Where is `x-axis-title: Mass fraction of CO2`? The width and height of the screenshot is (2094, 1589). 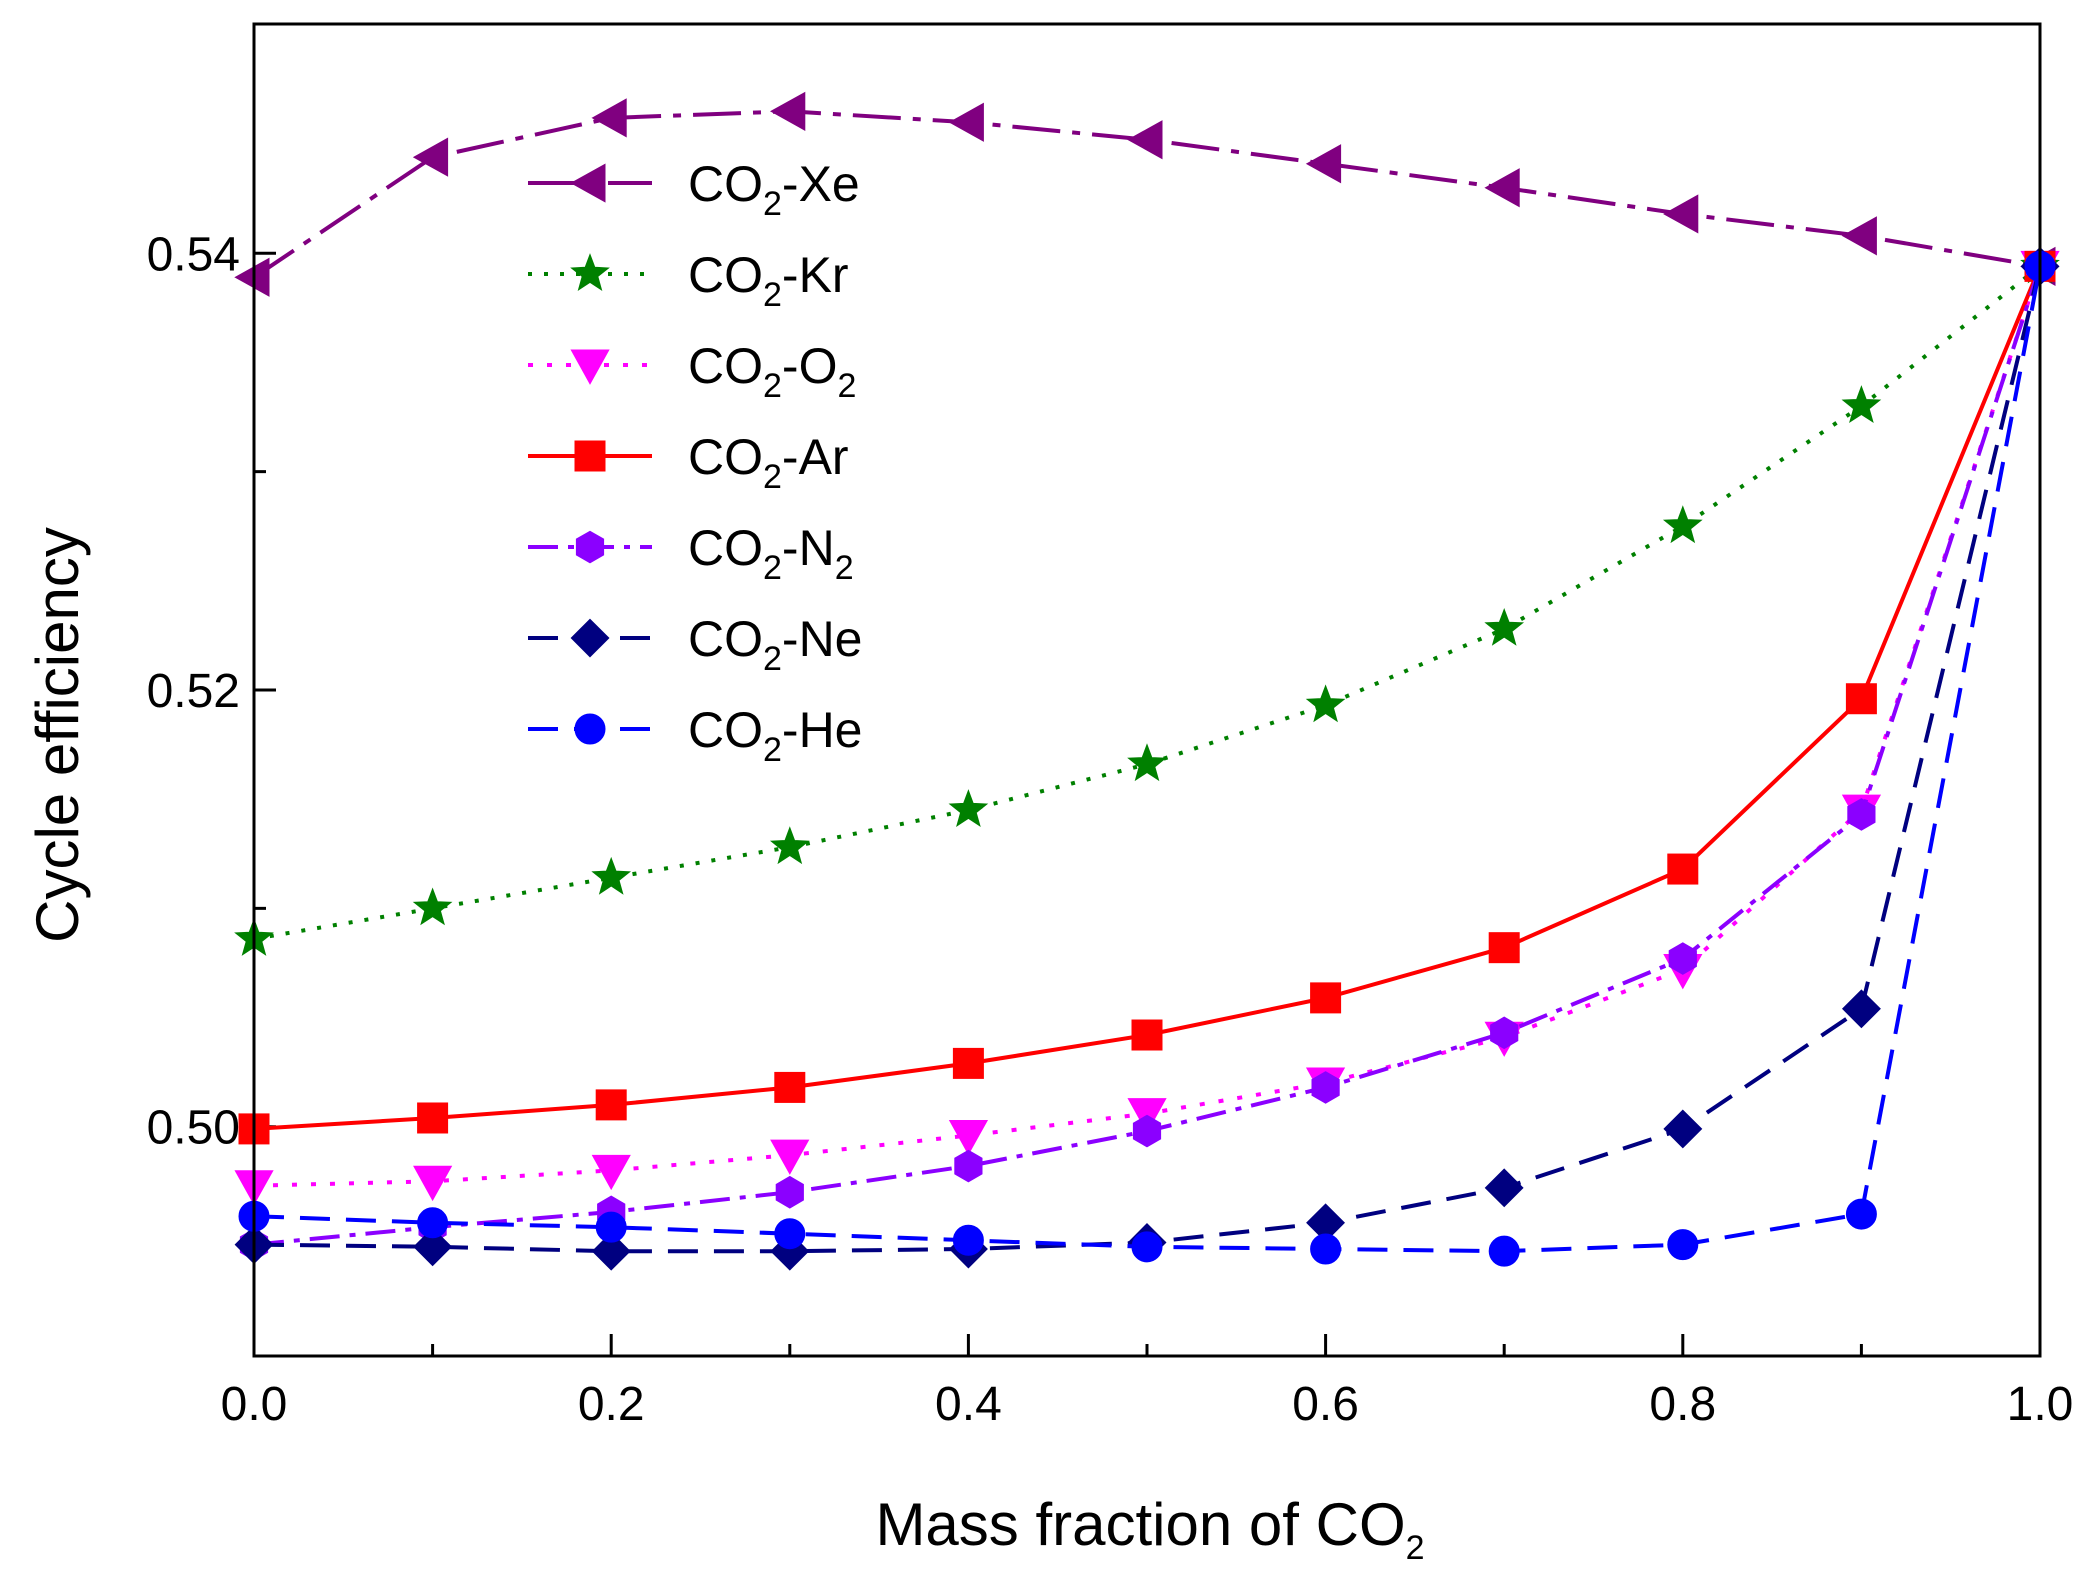
x-axis-title: Mass fraction of CO2 is located at coordinates (1149, 1529).